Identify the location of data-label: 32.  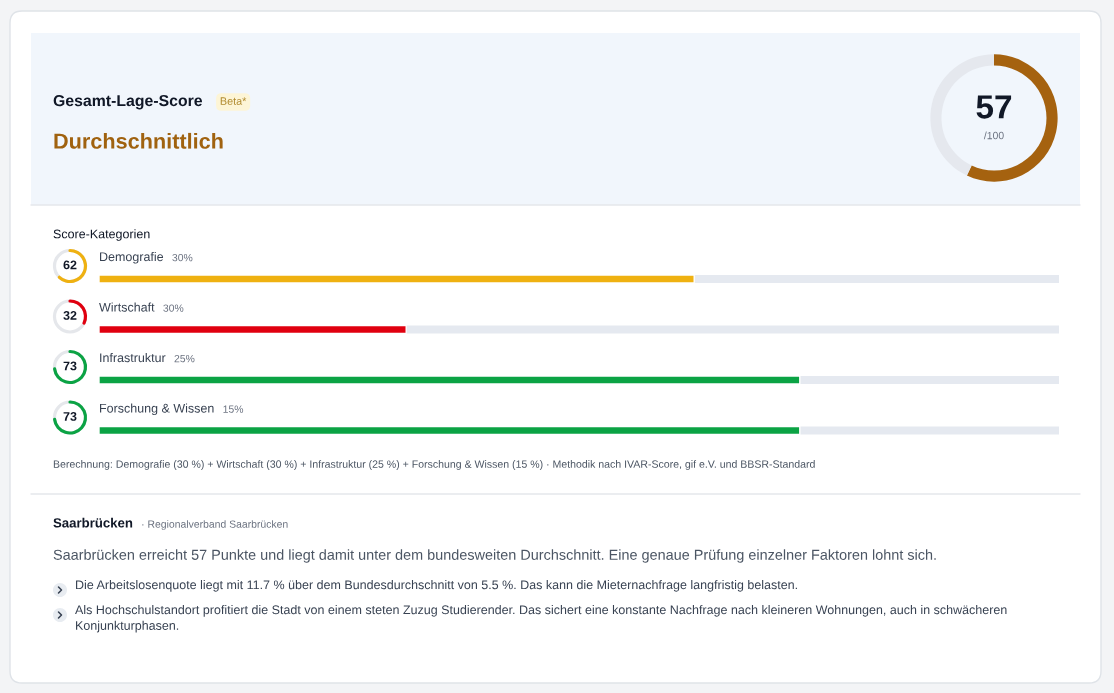
(70, 315).